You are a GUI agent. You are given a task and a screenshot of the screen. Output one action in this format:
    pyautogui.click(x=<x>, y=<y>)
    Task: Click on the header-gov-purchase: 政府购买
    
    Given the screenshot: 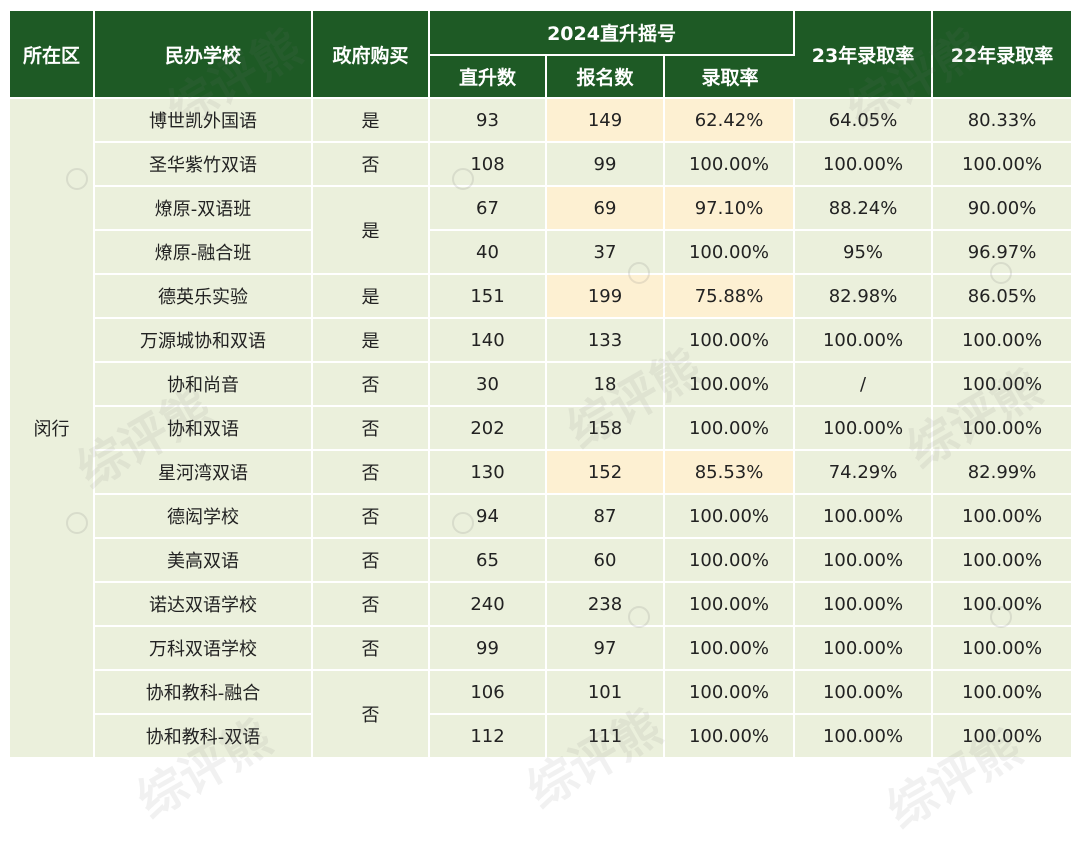 What is the action you would take?
    pyautogui.click(x=371, y=55)
    